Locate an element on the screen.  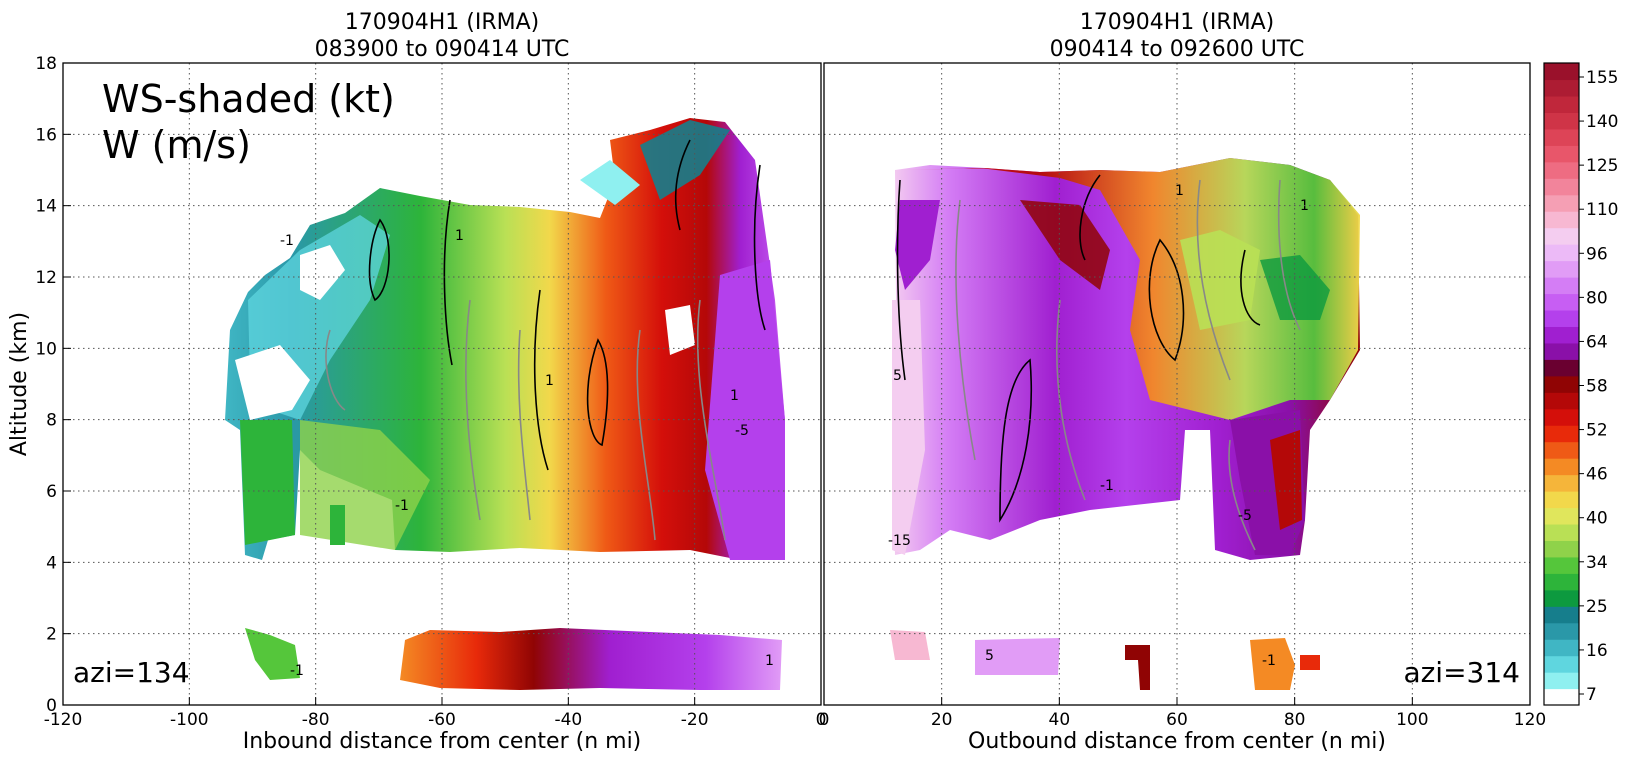
colorbar-label: 140 is located at coordinates (1602, 122).